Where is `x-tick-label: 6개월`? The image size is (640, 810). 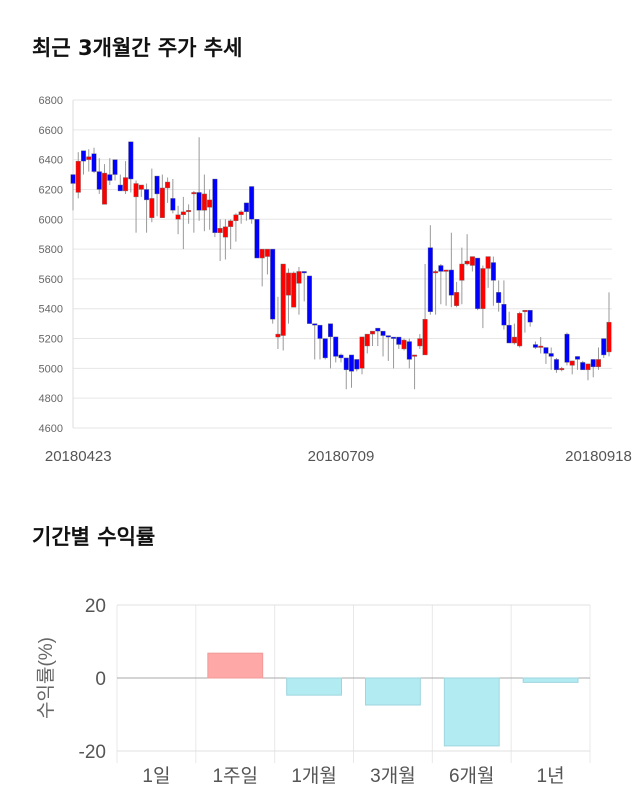 x-tick-label: 6개월 is located at coordinates (472, 776).